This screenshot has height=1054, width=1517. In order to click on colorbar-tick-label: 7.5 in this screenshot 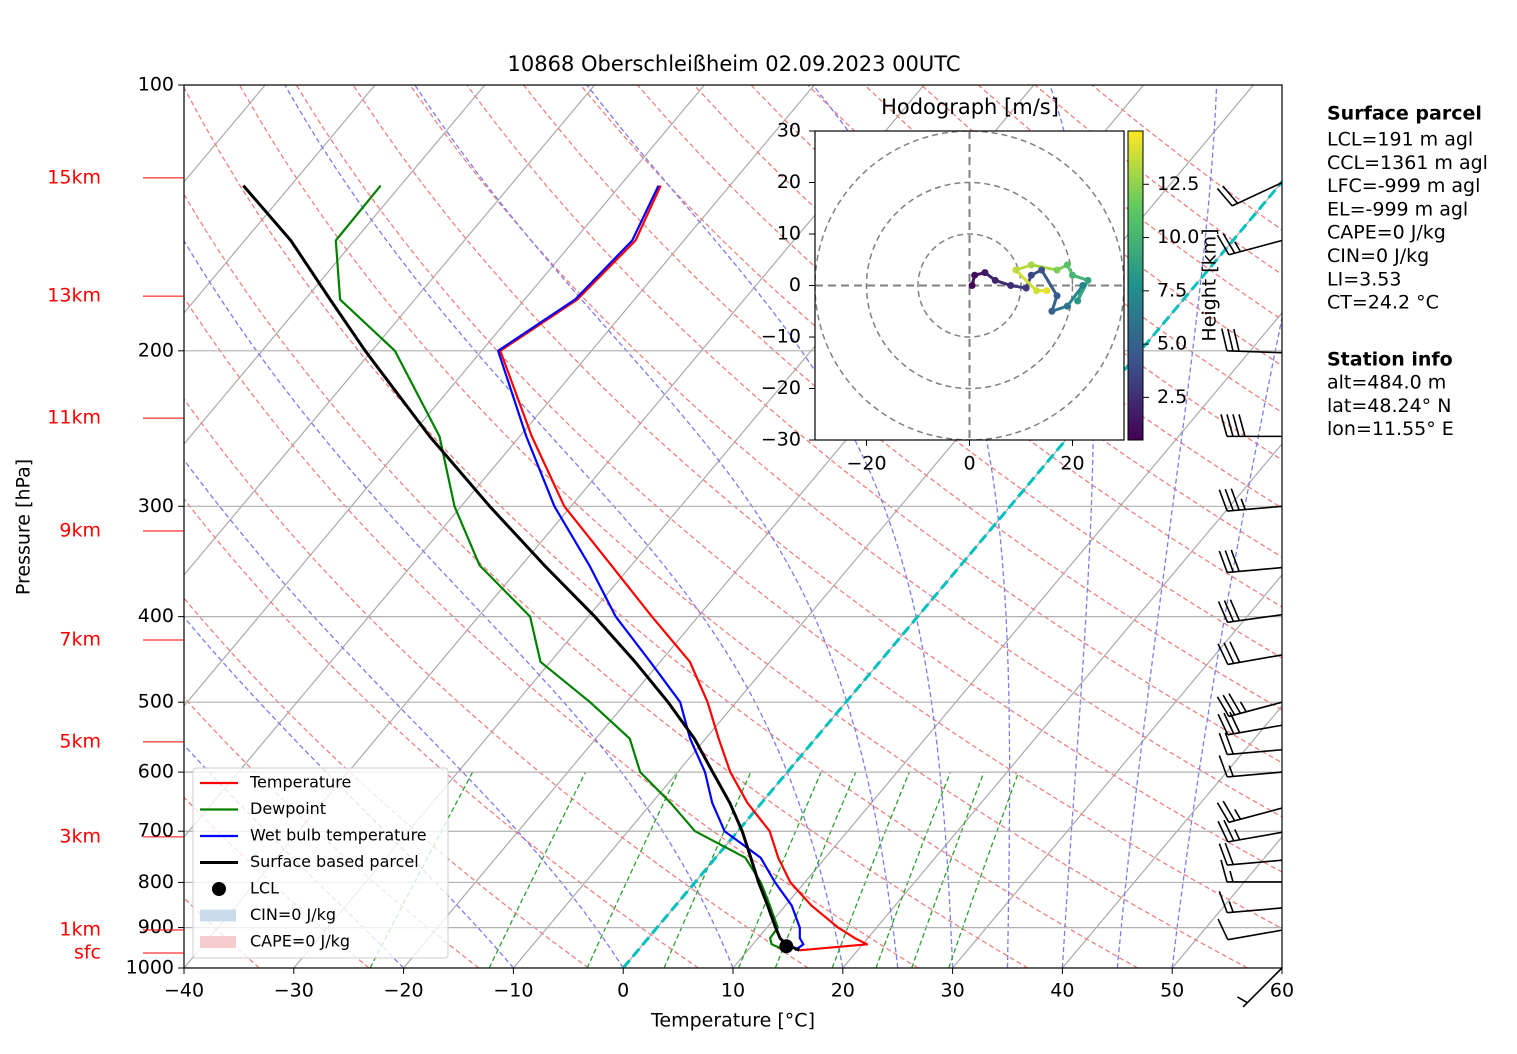, I will do `click(1172, 290)`.